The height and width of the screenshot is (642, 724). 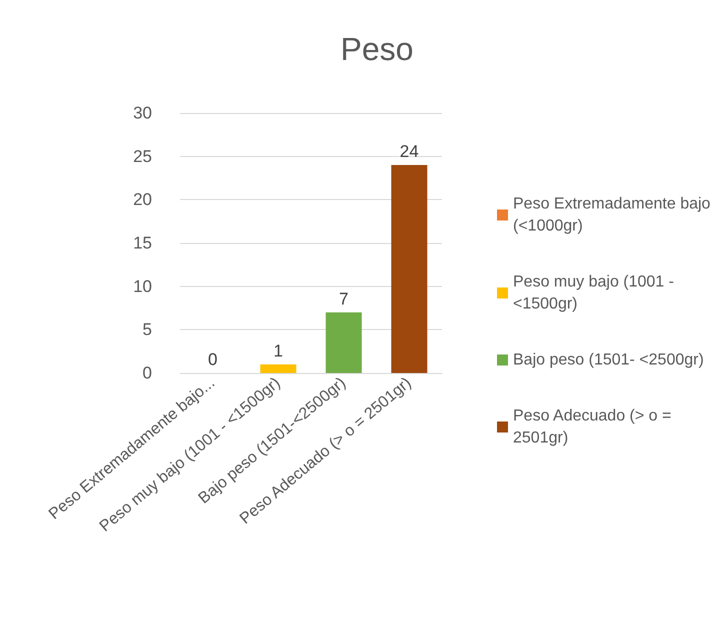 I want to click on y-tick-label: 30, so click(x=142, y=113).